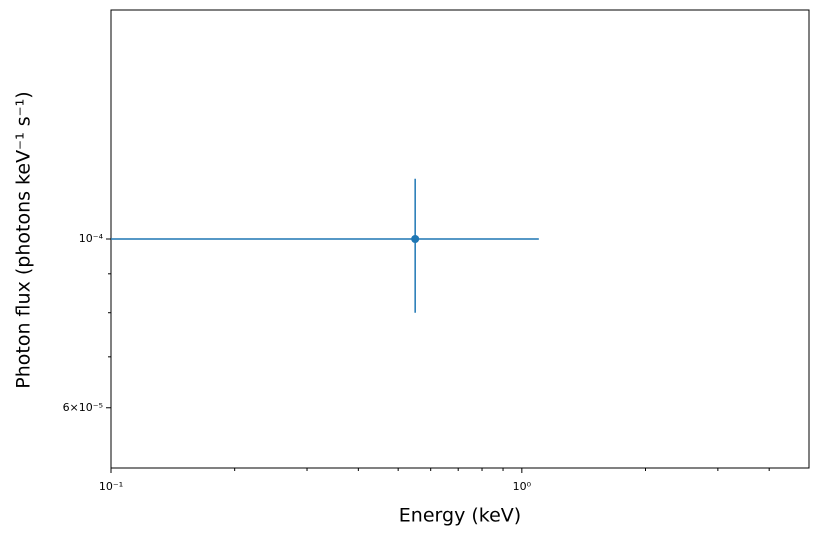 This screenshot has height=535, width=818. Describe the element at coordinates (24, 239) in the screenshot. I see `y-axis-label: Photon flux (photons keV⁻¹ s⁻¹)` at that location.